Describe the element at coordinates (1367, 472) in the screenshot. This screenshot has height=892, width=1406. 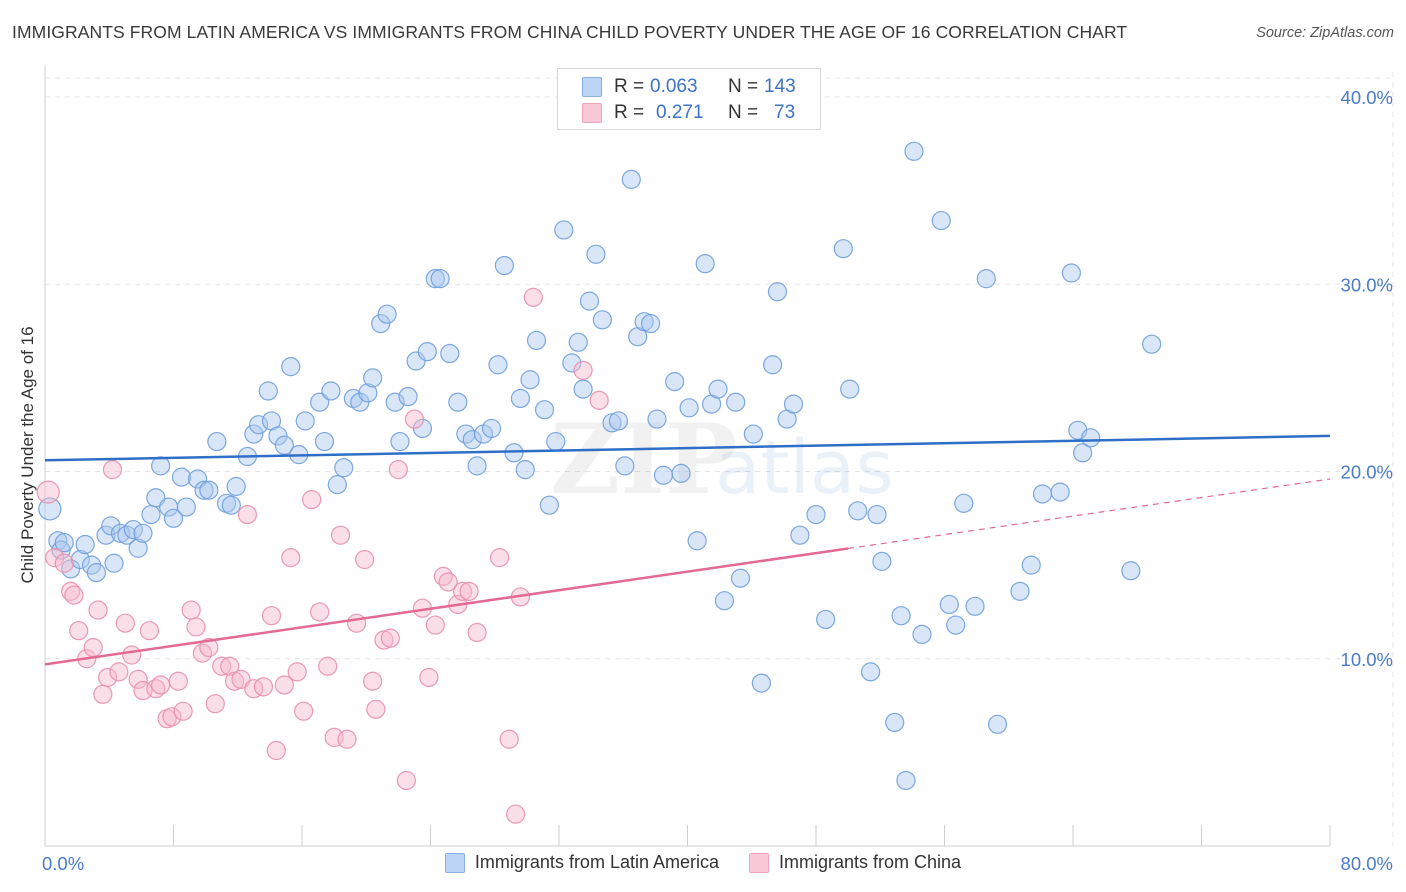
I see `y-tick-label: 20.0%` at that location.